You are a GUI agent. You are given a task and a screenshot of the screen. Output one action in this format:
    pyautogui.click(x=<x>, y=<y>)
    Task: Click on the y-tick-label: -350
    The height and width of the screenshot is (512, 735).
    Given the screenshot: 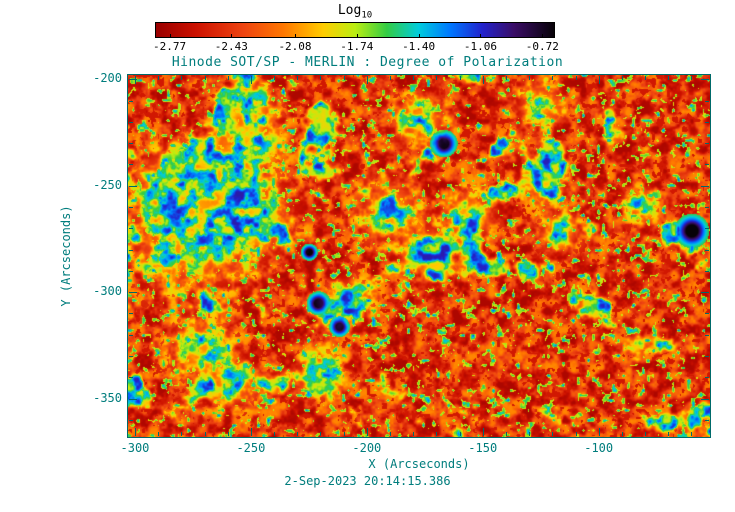 What is the action you would take?
    pyautogui.click(x=107, y=397)
    